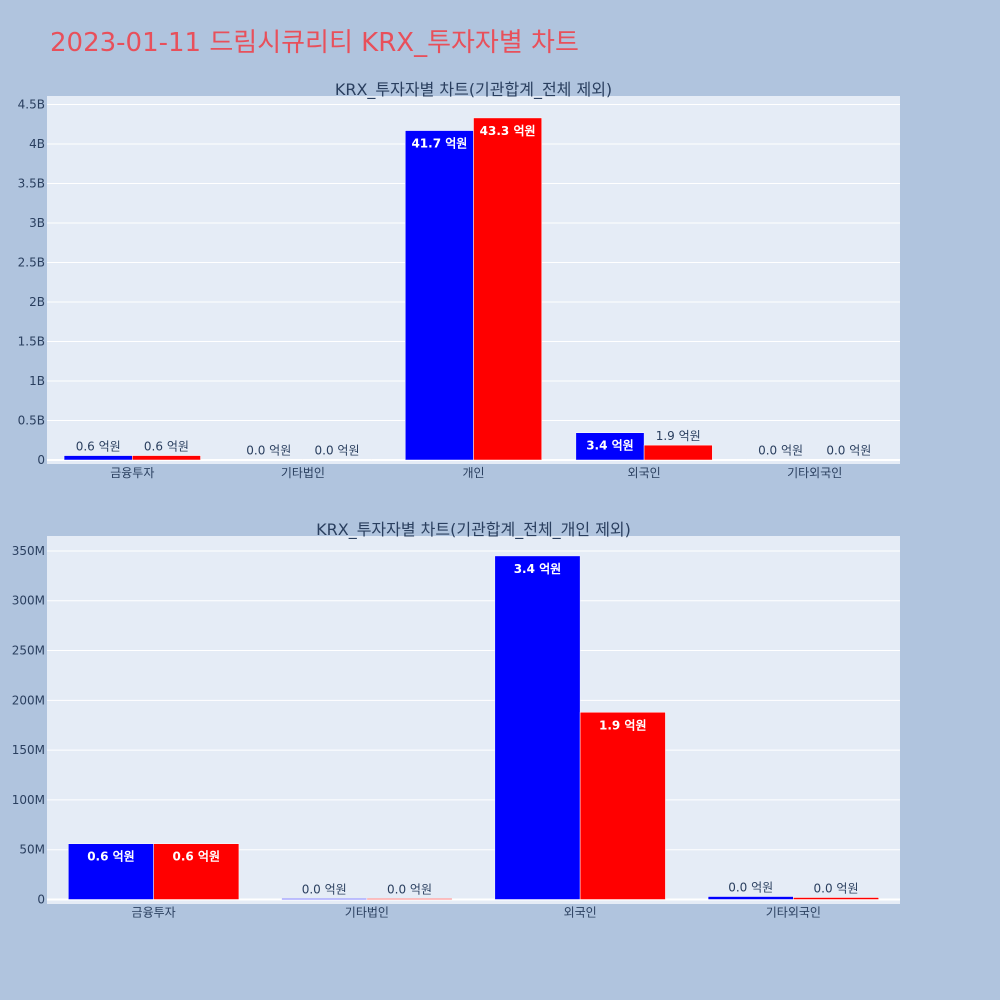 Image resolution: width=1000 pixels, height=1000 pixels. Describe the element at coordinates (439, 144) in the screenshot. I see `chart-1-data-label: 41.7 억원` at that location.